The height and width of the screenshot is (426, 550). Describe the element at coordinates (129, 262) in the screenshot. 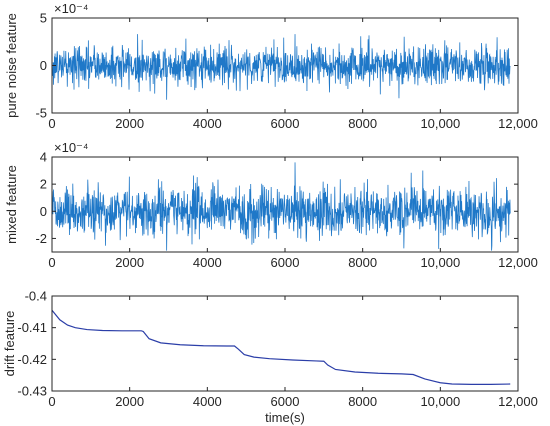

I see `mixed-xtick-label: 2000` at that location.